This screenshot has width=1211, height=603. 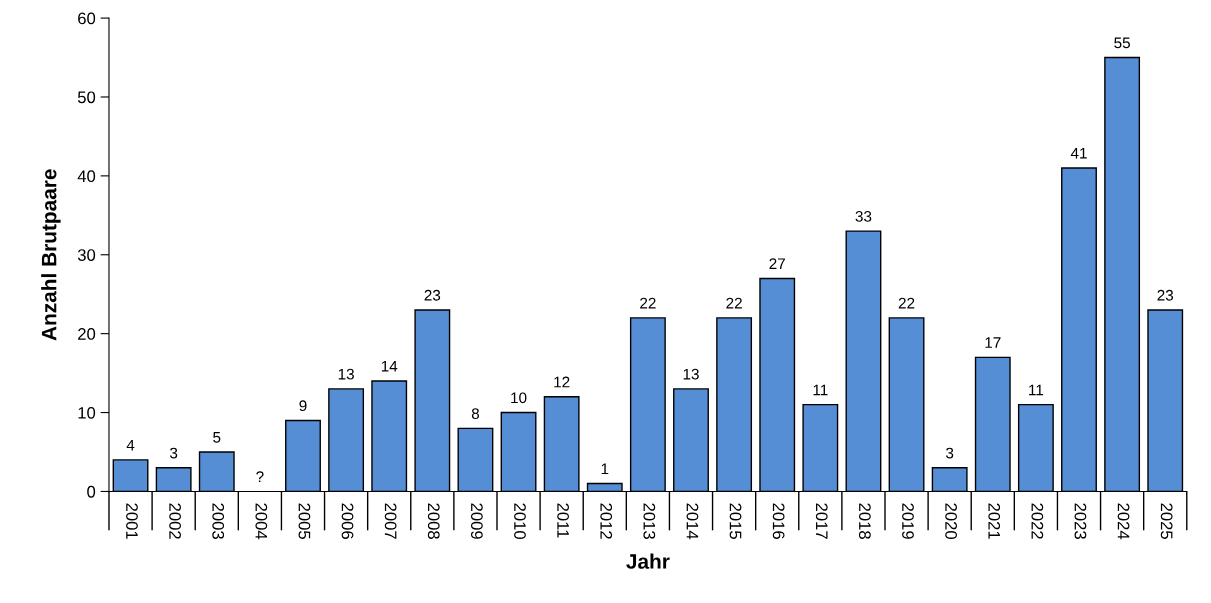 What do you see at coordinates (389, 366) in the screenshot?
I see `data-label: 14` at bounding box center [389, 366].